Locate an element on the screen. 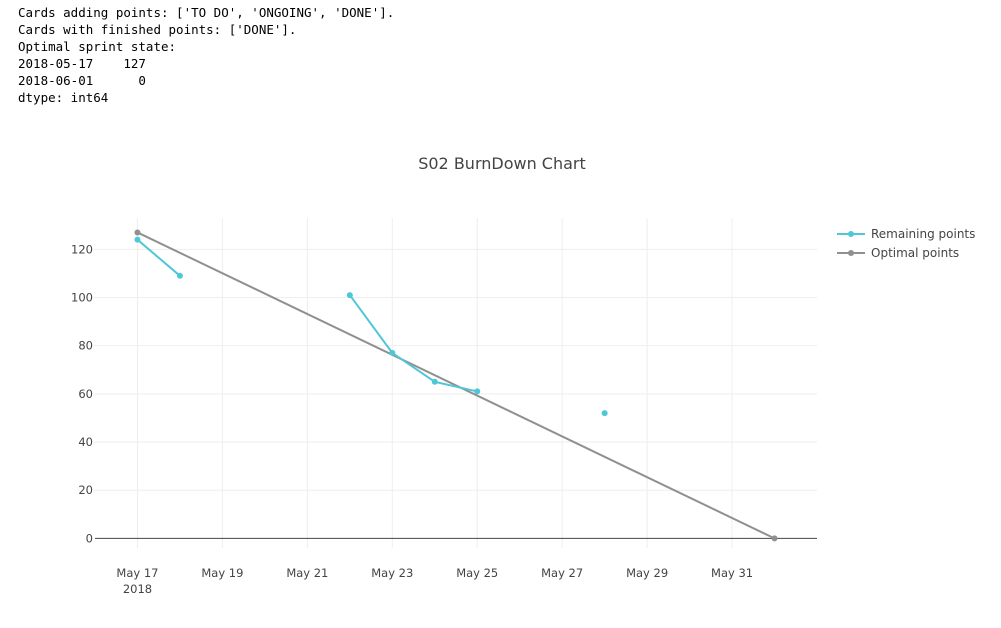  legend-item-optimal-points: Optimal points is located at coordinates (898, 253).